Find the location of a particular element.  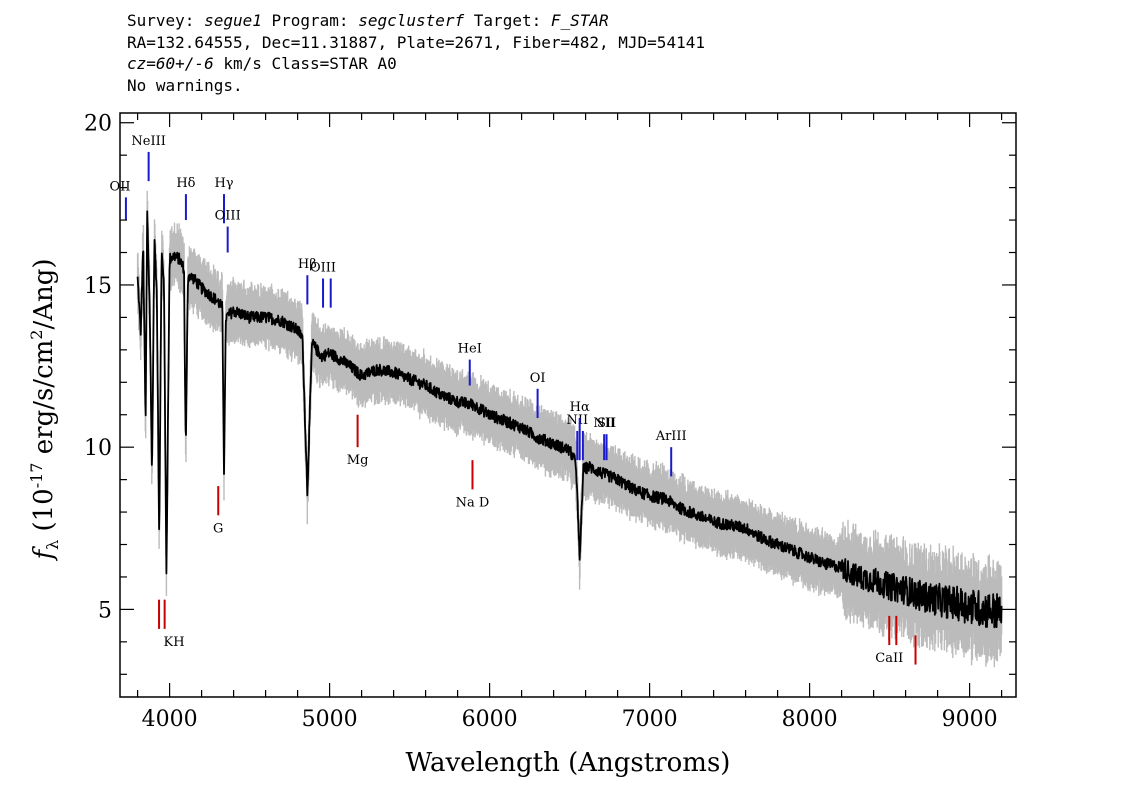

line-marker-label: CaII is located at coordinates (889, 658).